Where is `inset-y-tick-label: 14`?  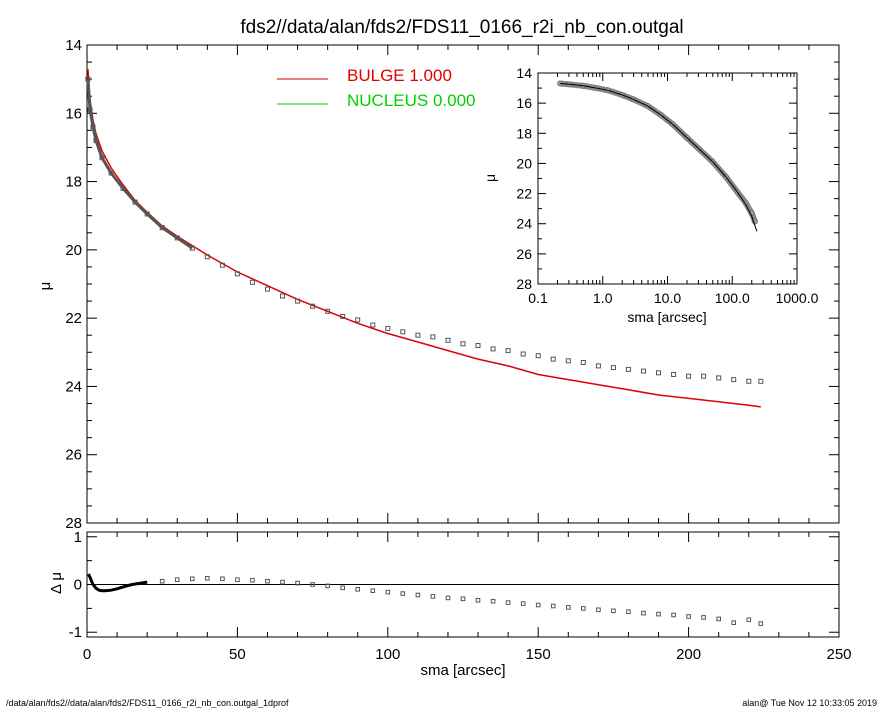 inset-y-tick-label: 14 is located at coordinates (524, 73).